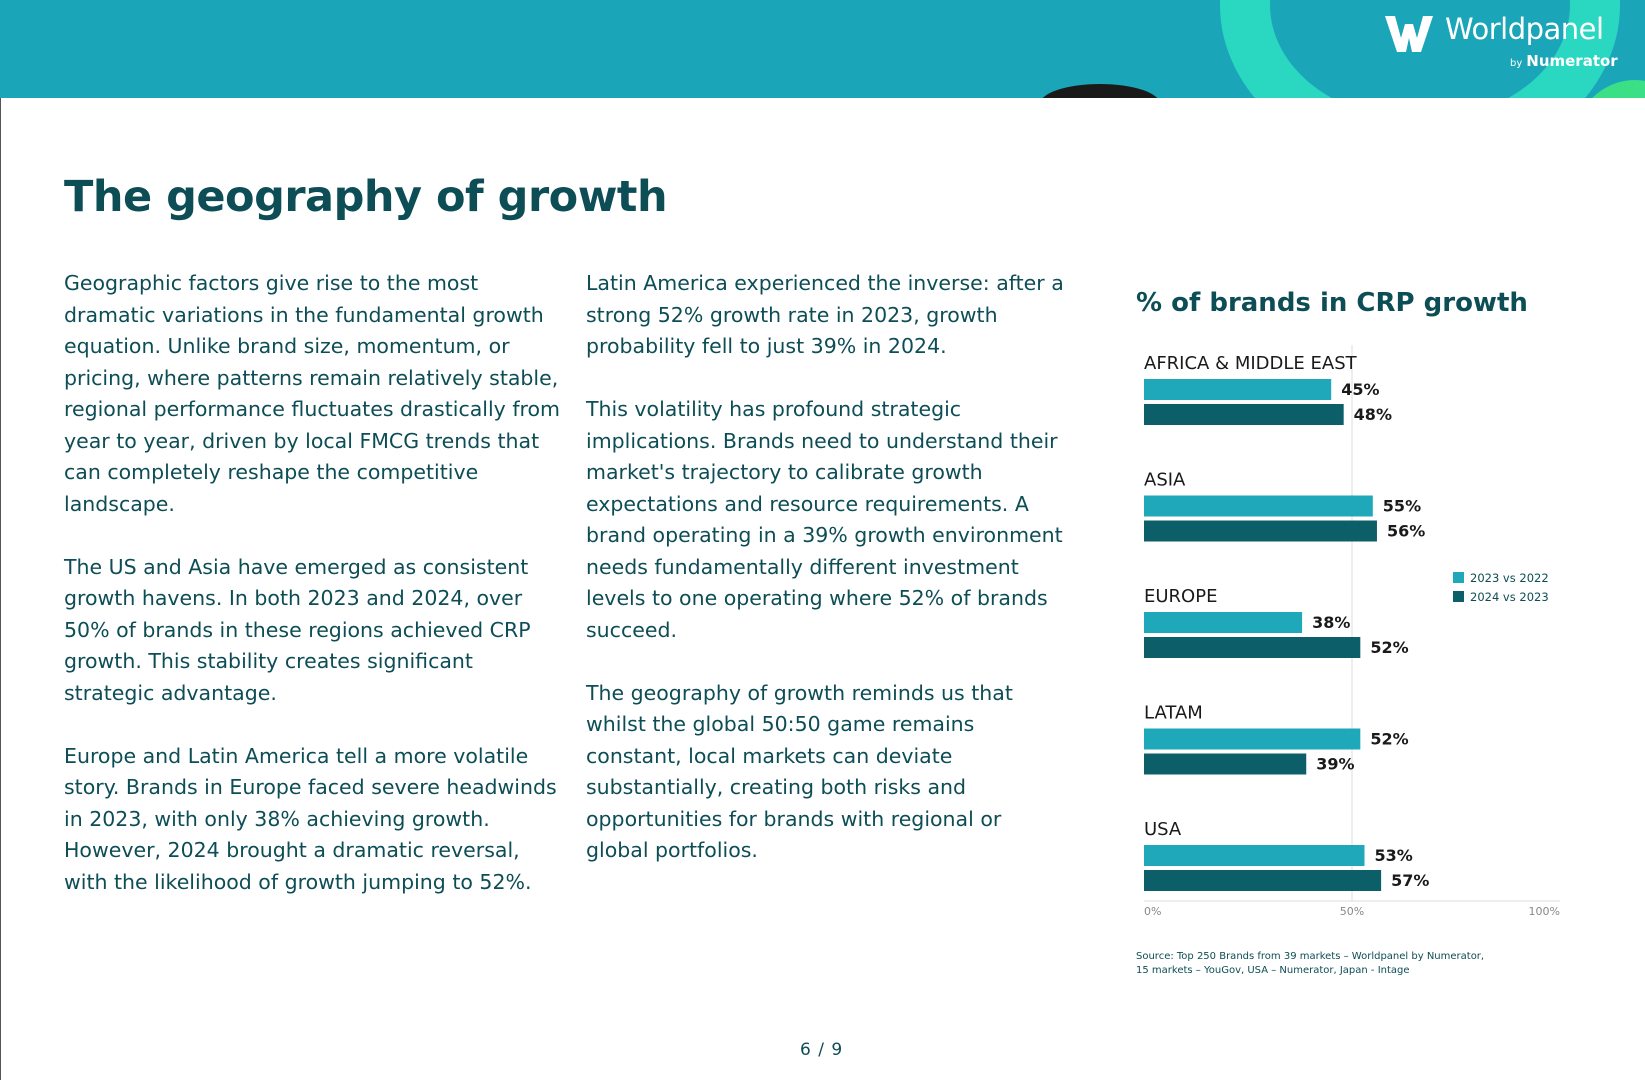 This screenshot has height=1080, width=1645. I want to click on brand-name: Worldpanel, so click(1524, 29).